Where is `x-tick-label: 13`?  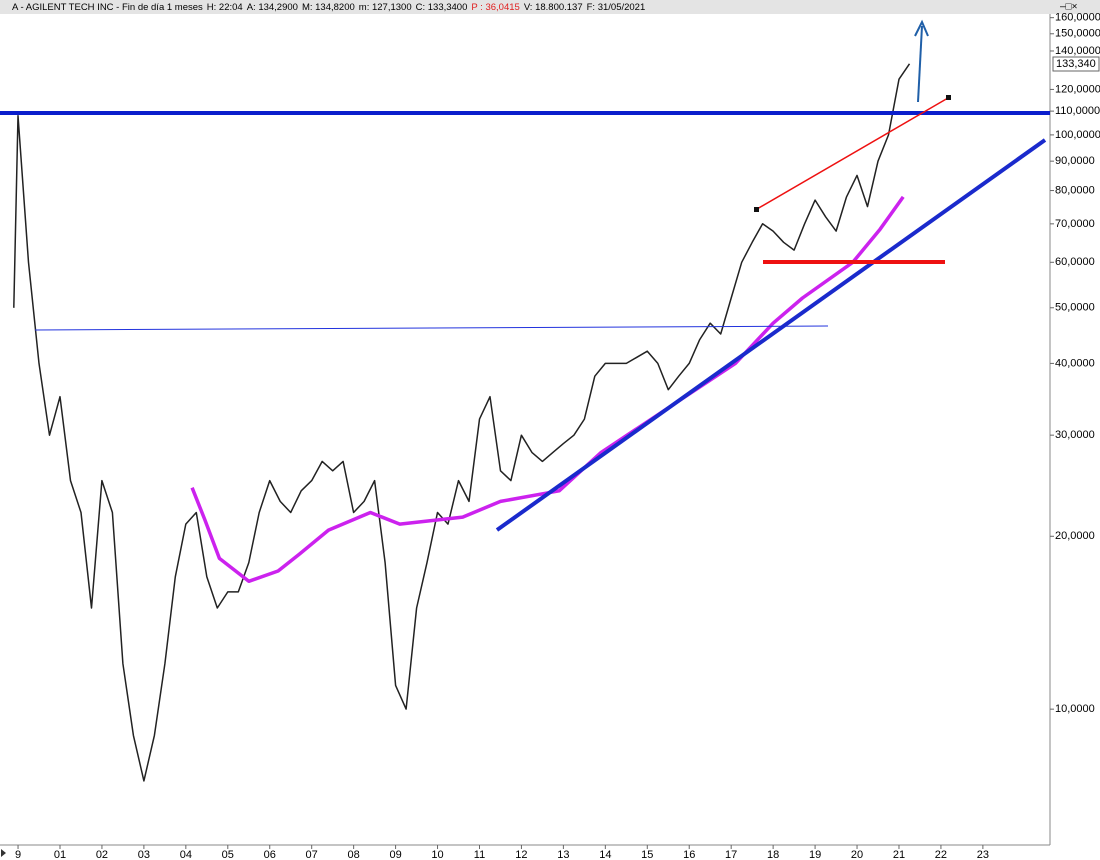 x-tick-label: 13 is located at coordinates (563, 854).